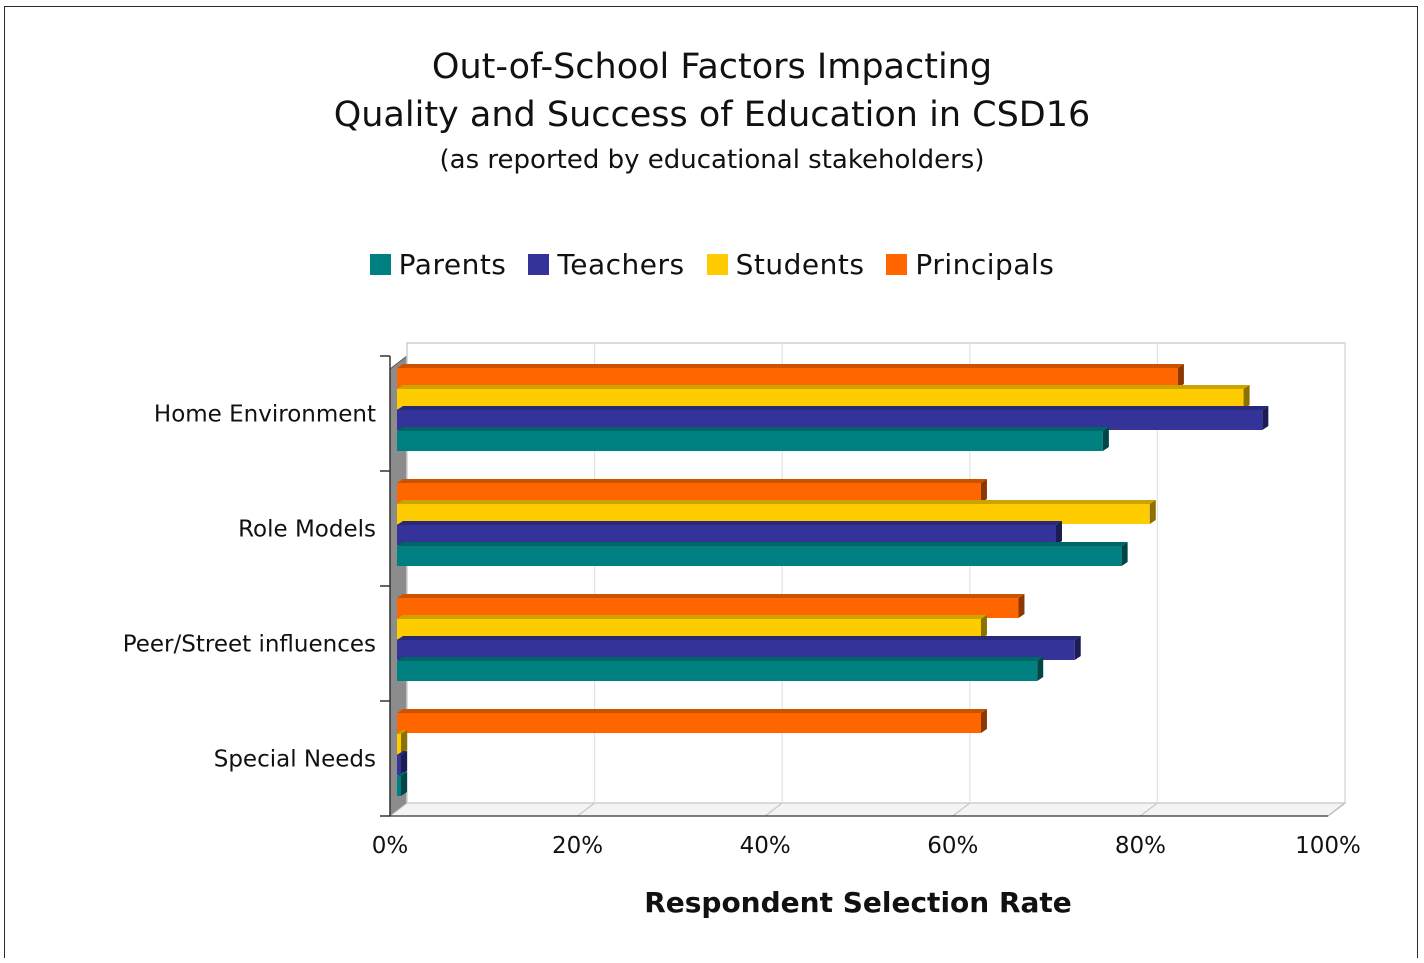 The width and height of the screenshot is (1424, 963). I want to click on bar-students-role-models, so click(776, 512).